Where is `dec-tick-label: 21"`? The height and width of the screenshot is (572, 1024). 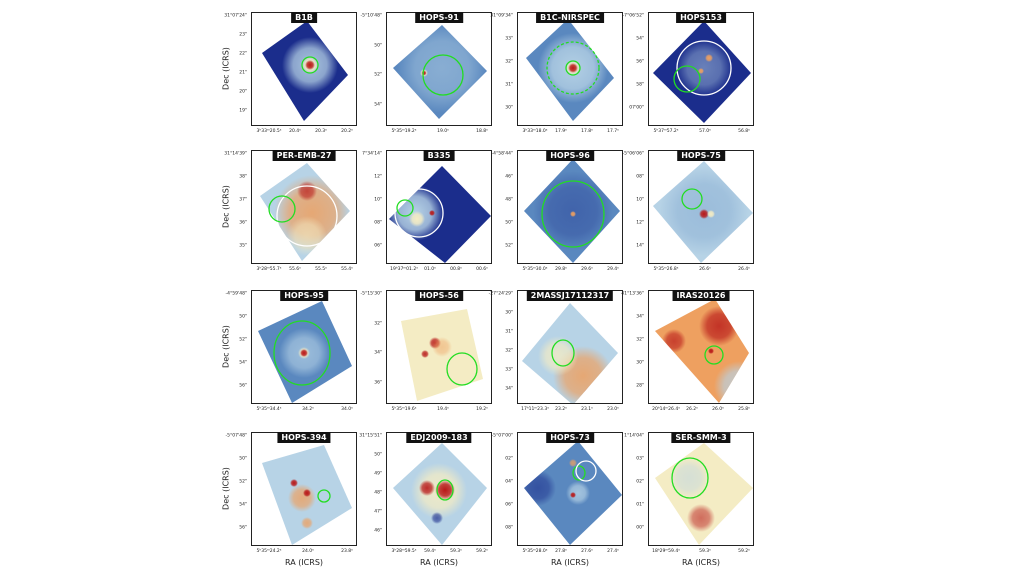
dec-tick-label: 21" is located at coordinates (243, 73).